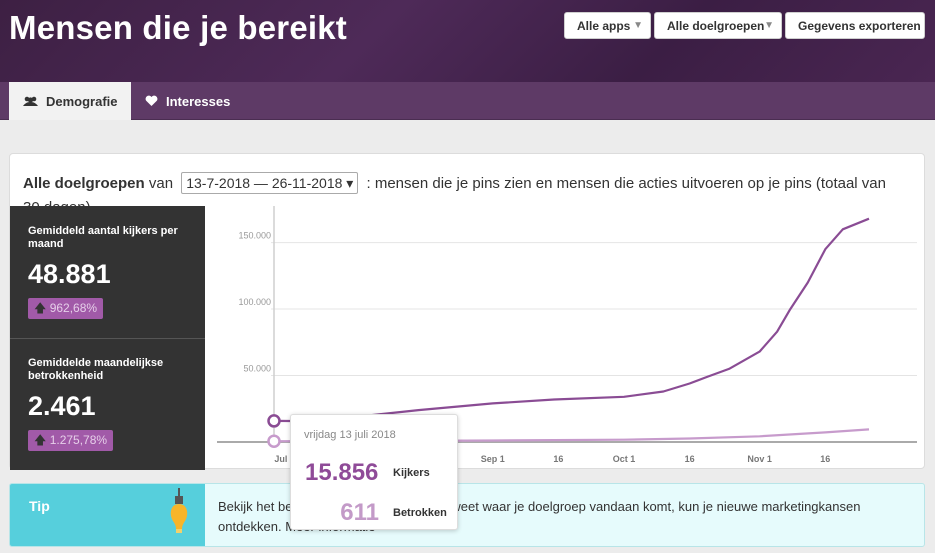 This screenshot has height=553, width=935. I want to click on y-tick-label: 150.000, so click(254, 236).